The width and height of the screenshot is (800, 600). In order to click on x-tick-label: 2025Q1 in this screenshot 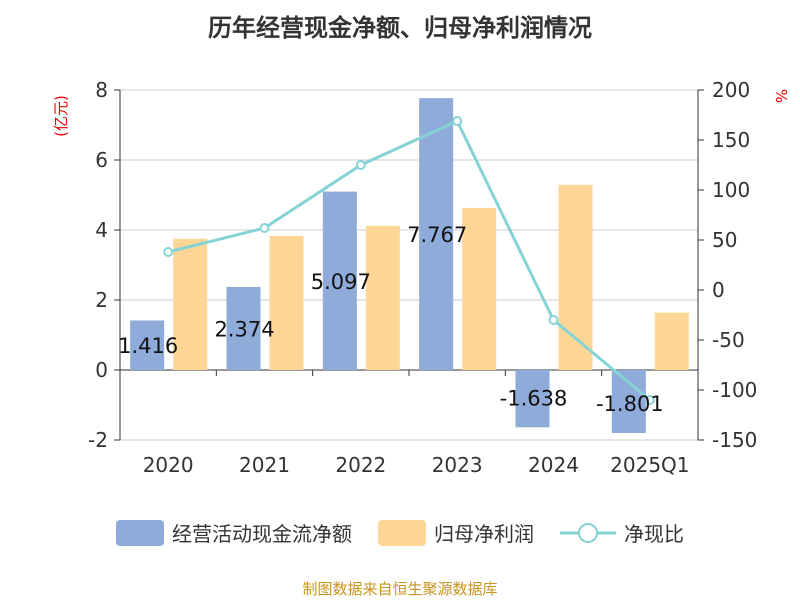, I will do `click(649, 465)`.